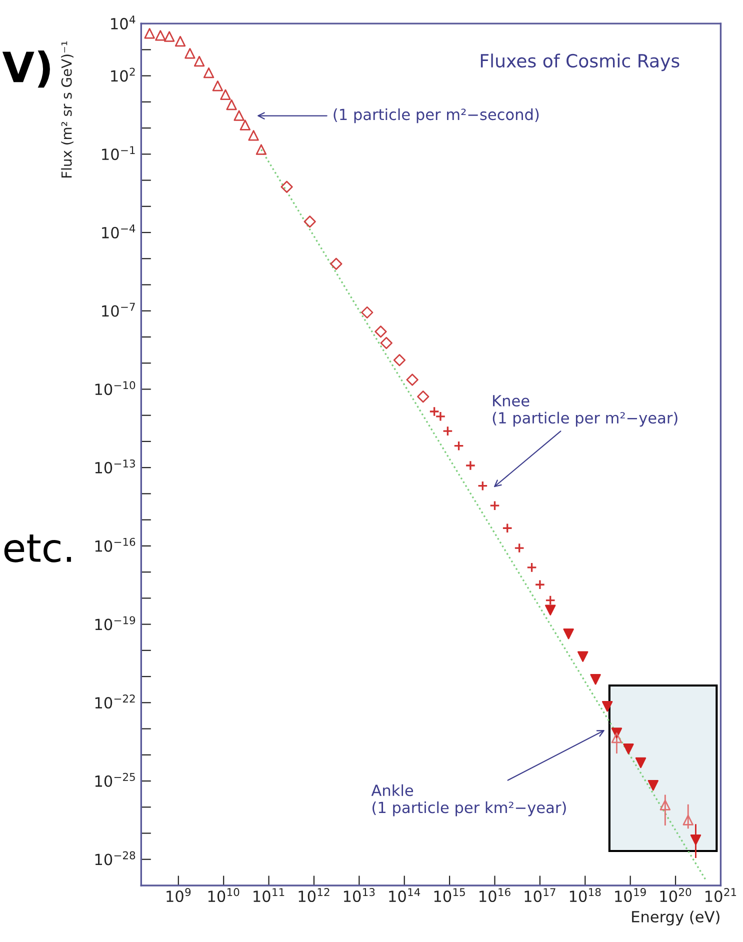 This screenshot has height=942, width=743. What do you see at coordinates (436, 116) in the screenshot?
I see `annotation: (1 particle per m²−second)` at bounding box center [436, 116].